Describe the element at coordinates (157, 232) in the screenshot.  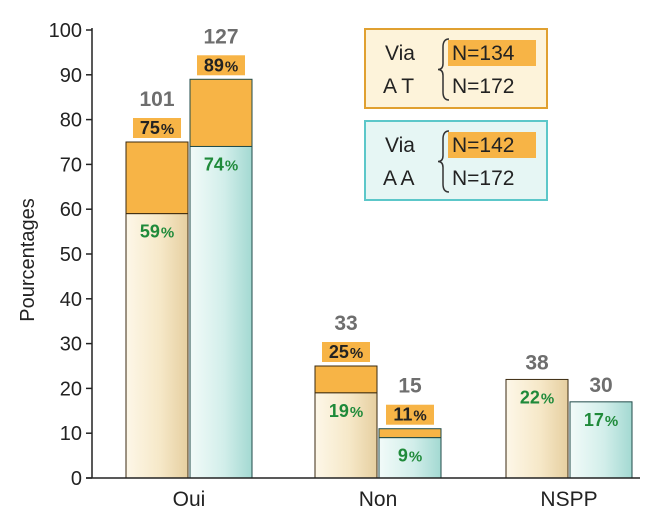
I see `bar-part-pct-label: 59%` at that location.